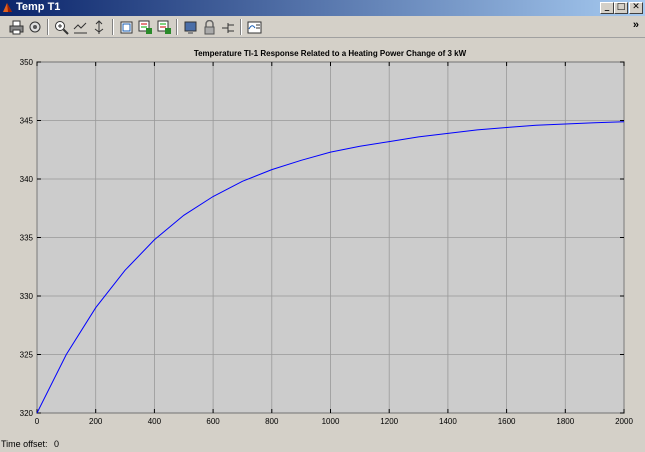 The height and width of the screenshot is (452, 645). I want to click on maximize-button: □, so click(621, 8).